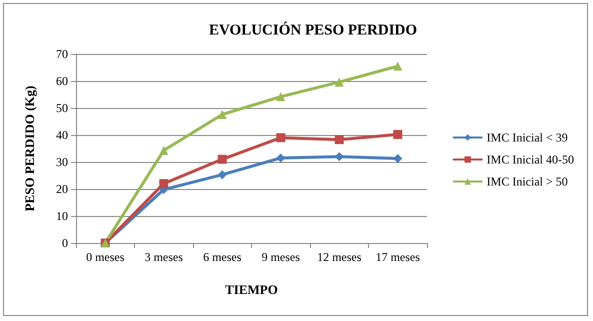 The height and width of the screenshot is (321, 593). Describe the element at coordinates (530, 159) in the screenshot. I see `legend-label: IMC Inicial 40-50` at that location.